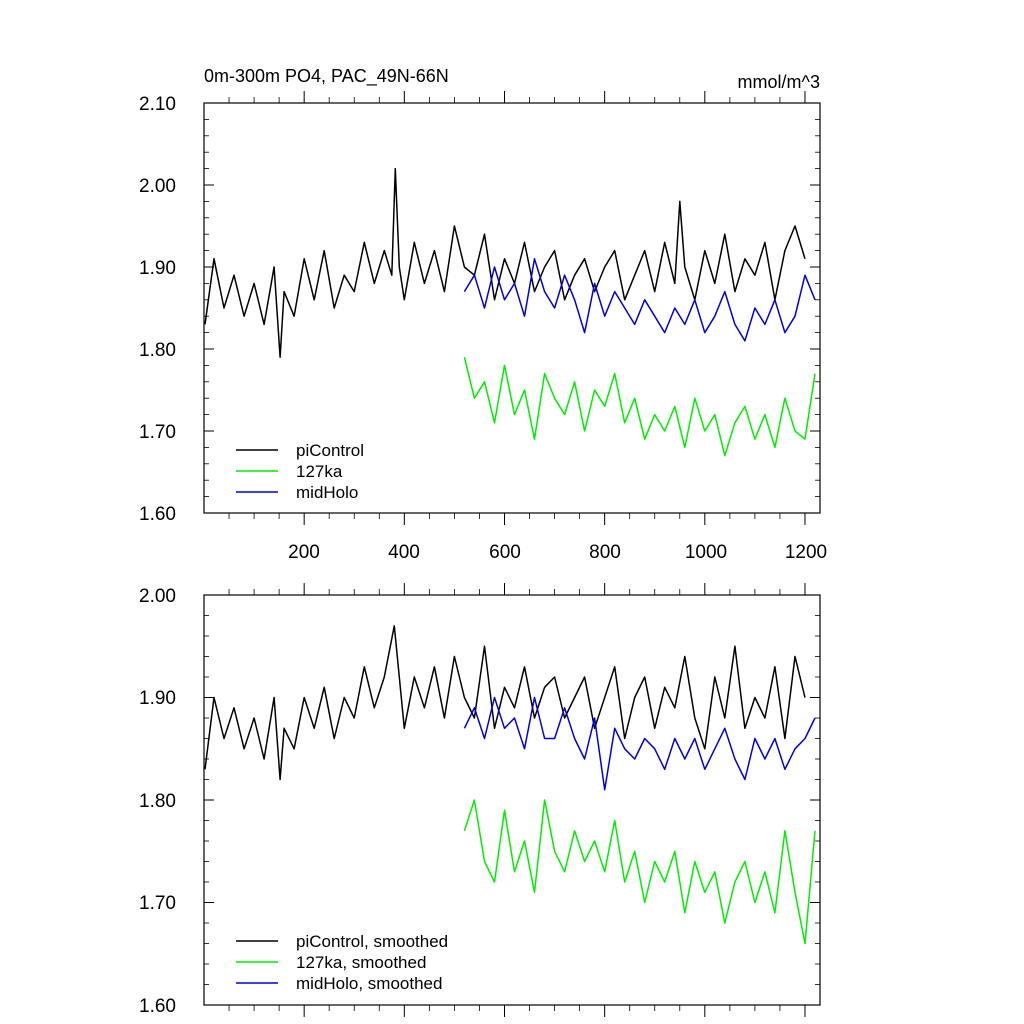 This screenshot has width=1024, height=1024. I want to click on bottom-y-tick-labels: 2.00 1.90 1.80 1.70 1.60, so click(157, 801).